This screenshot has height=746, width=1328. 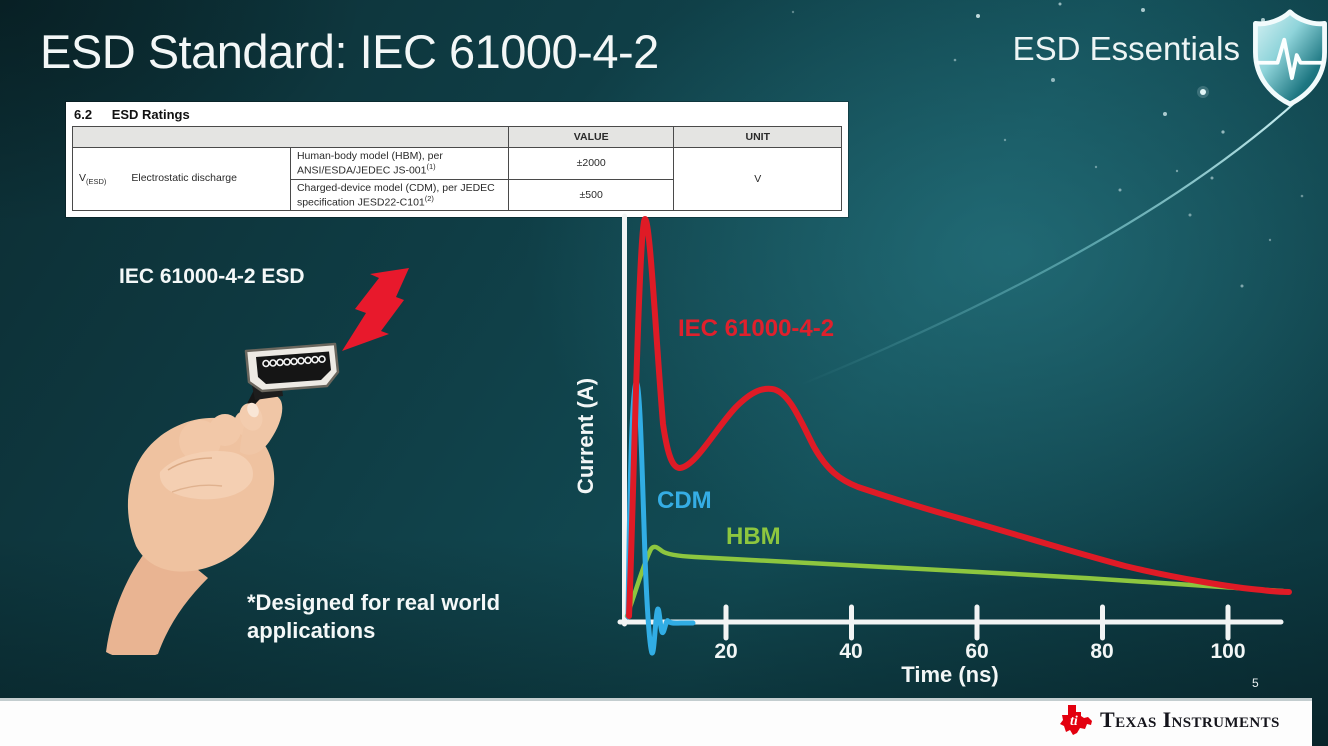 What do you see at coordinates (1126, 48) in the screenshot?
I see `series-brand-label: ESD Essentials` at bounding box center [1126, 48].